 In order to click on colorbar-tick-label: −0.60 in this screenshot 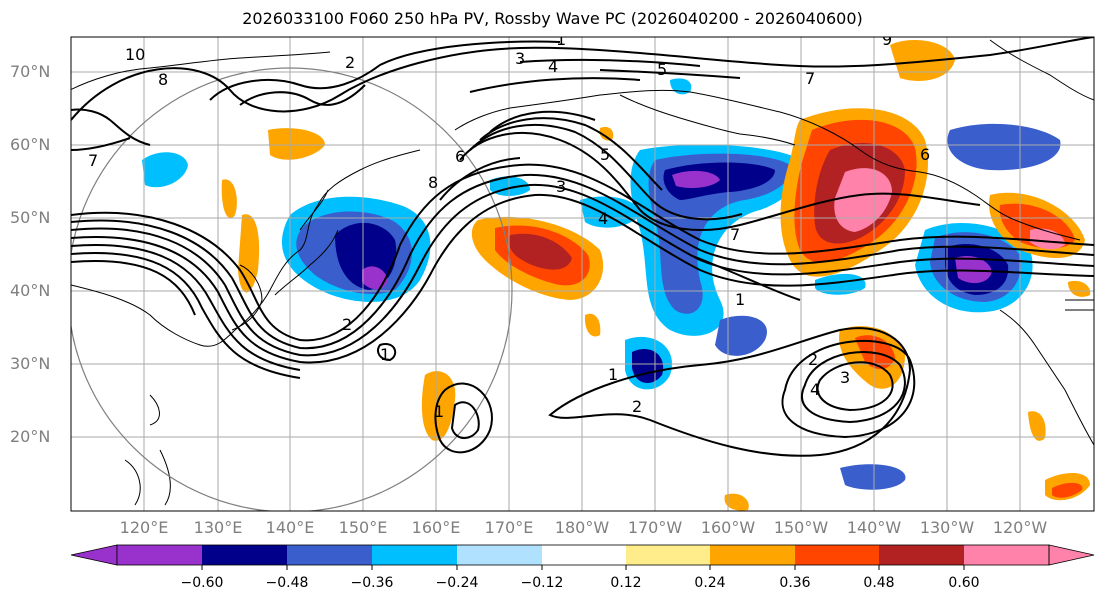, I will do `click(202, 583)`.